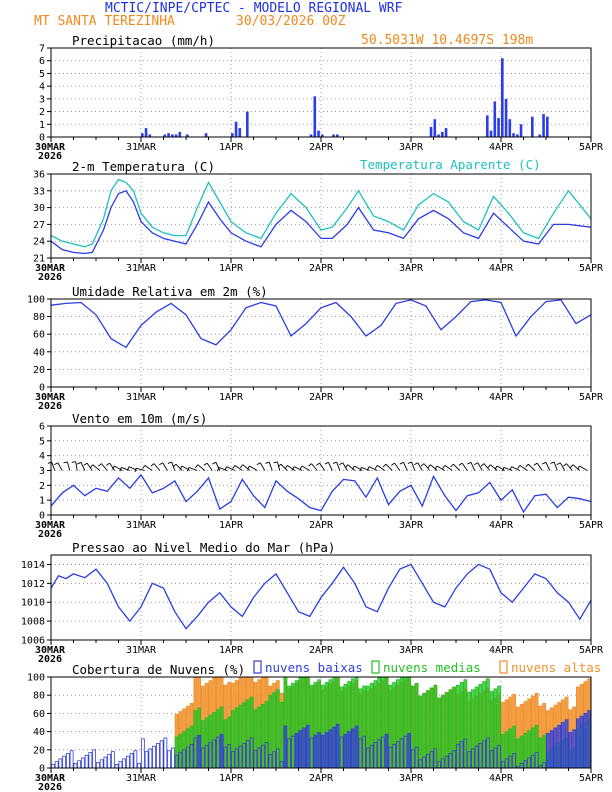  What do you see at coordinates (39, 335) in the screenshot?
I see `y-tick-label: 60` at bounding box center [39, 335].